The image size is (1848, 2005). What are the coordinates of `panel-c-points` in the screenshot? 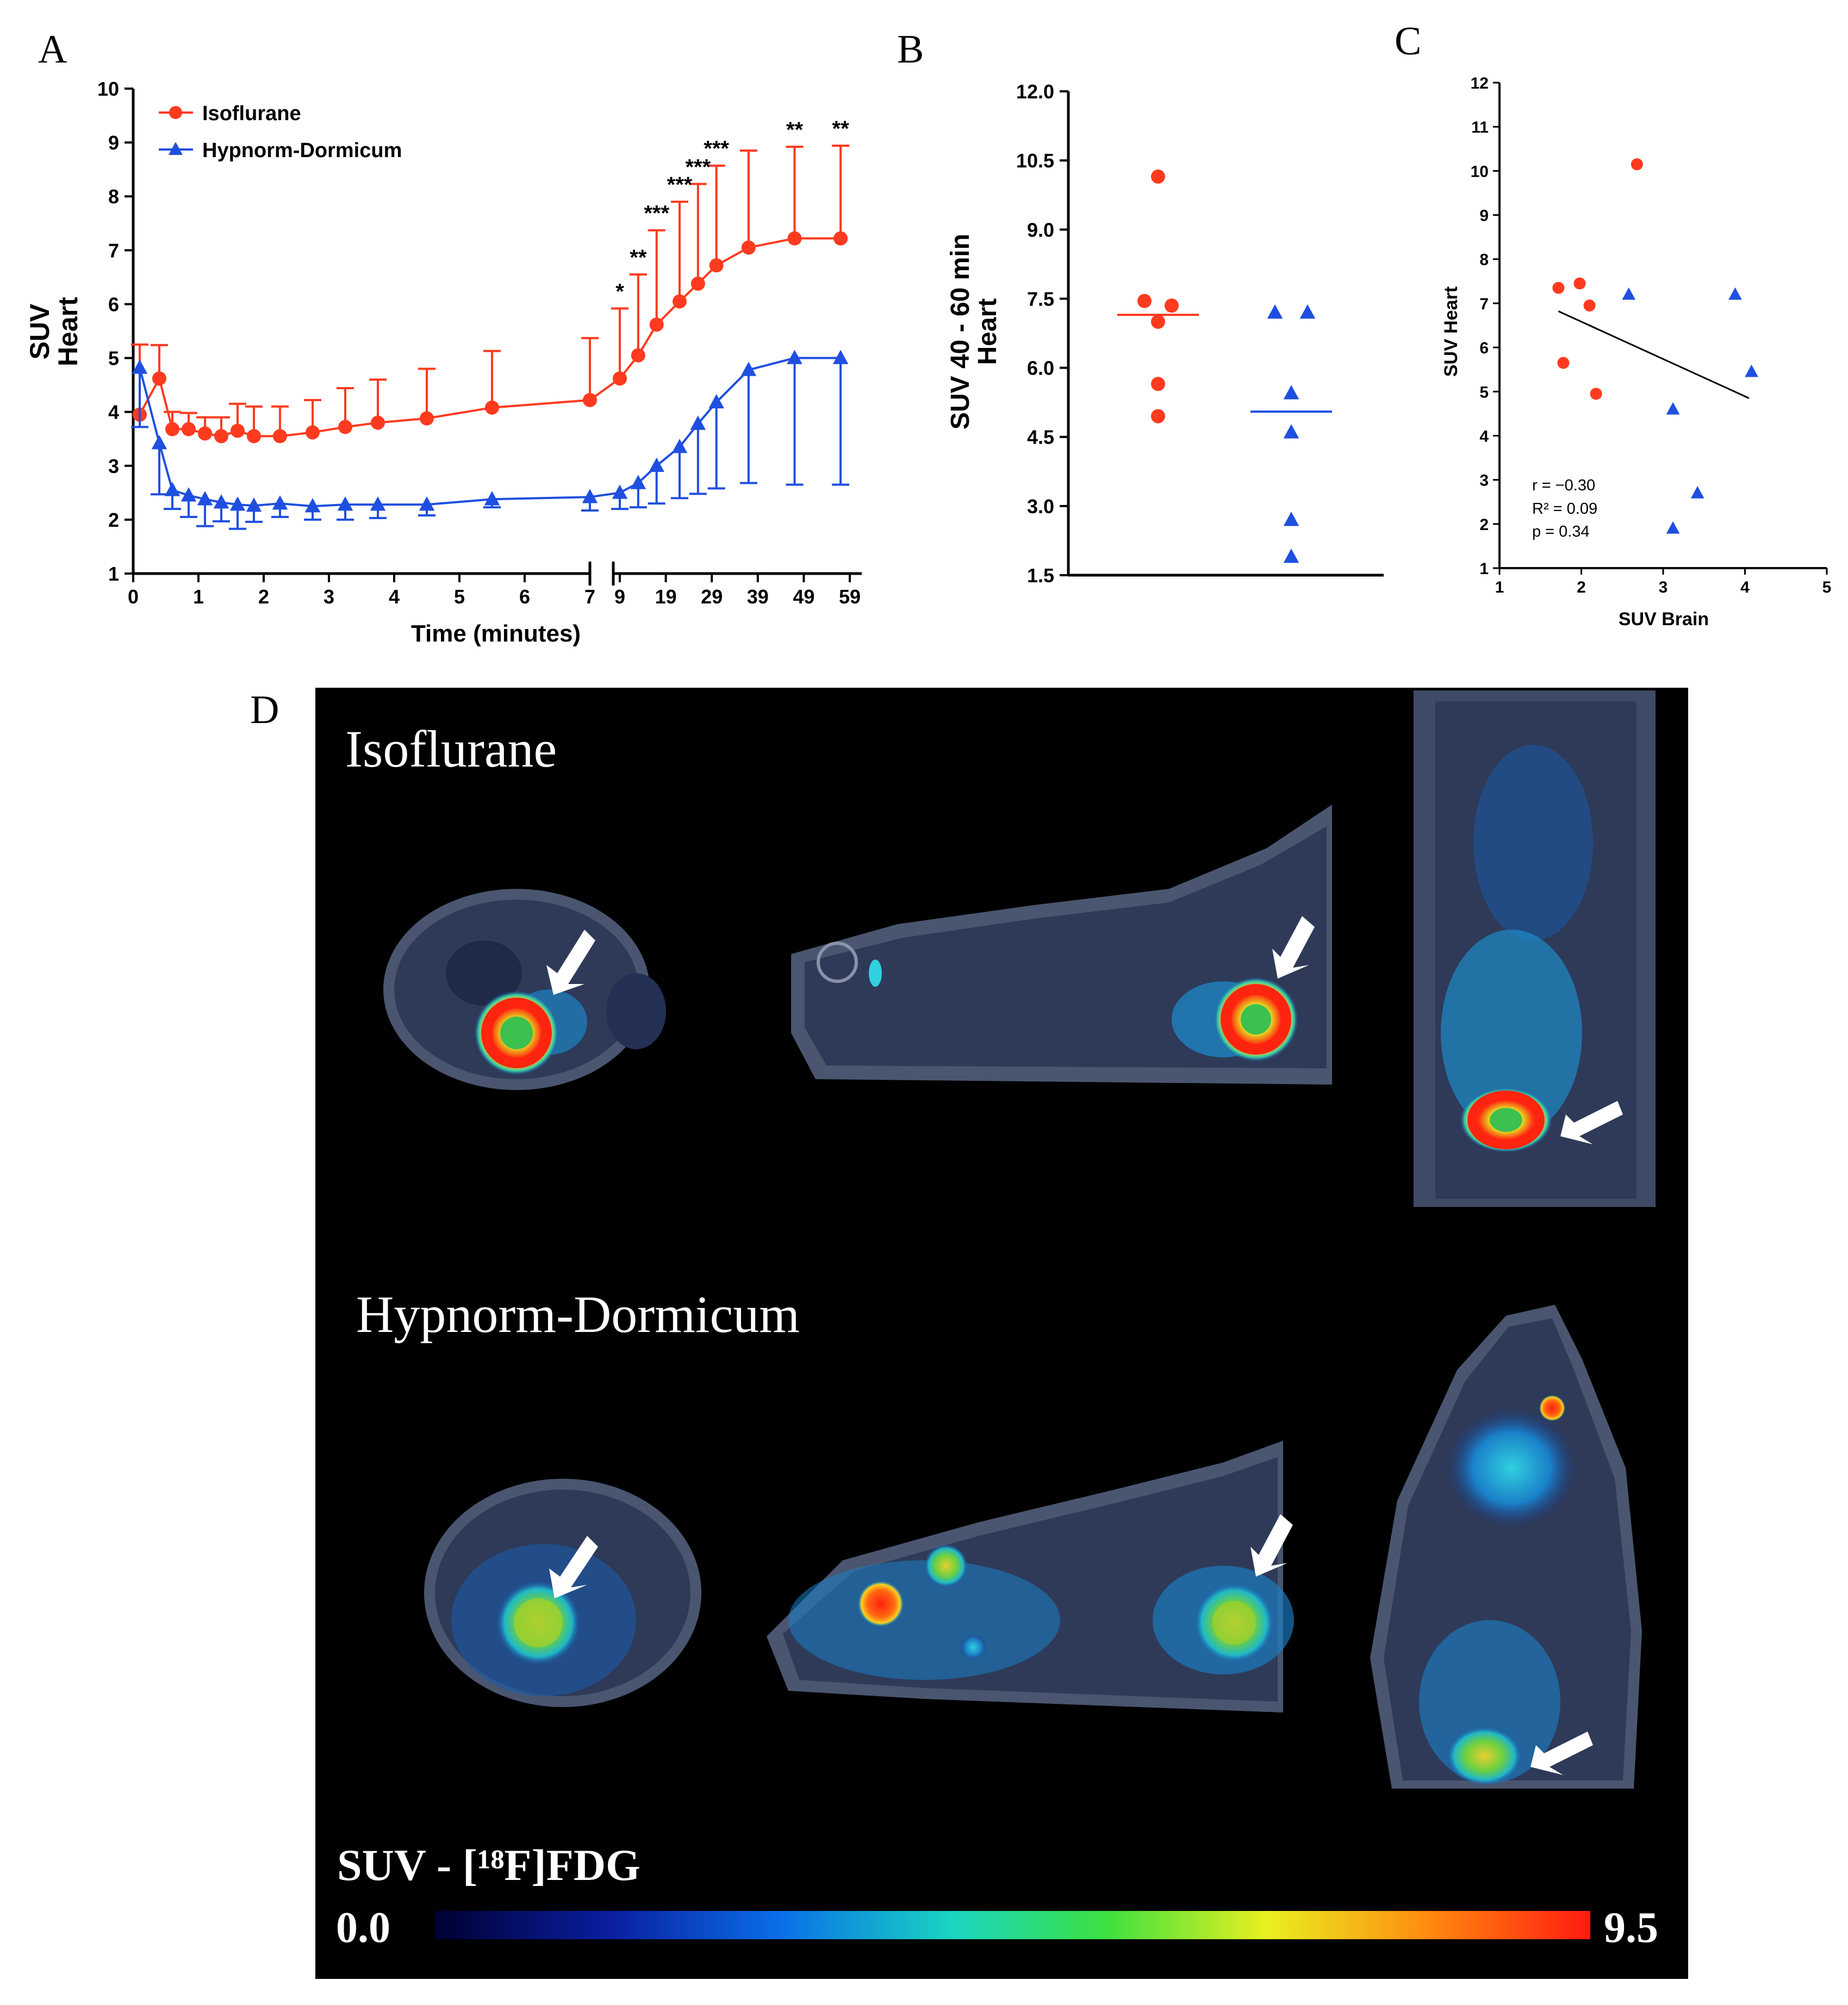 It's located at (1655, 346).